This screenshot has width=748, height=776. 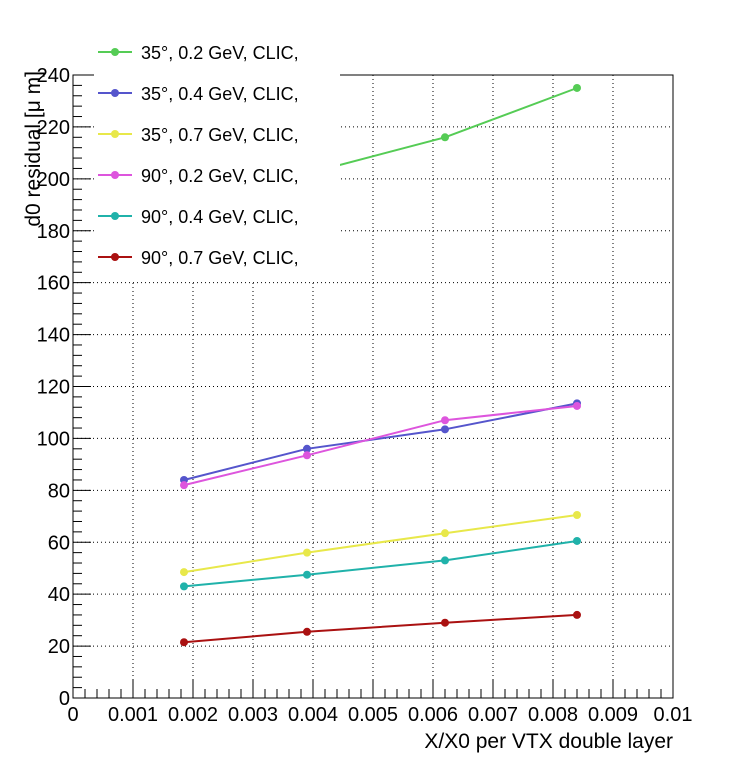 I want to click on x-tick-label: 0.007, so click(x=493, y=715).